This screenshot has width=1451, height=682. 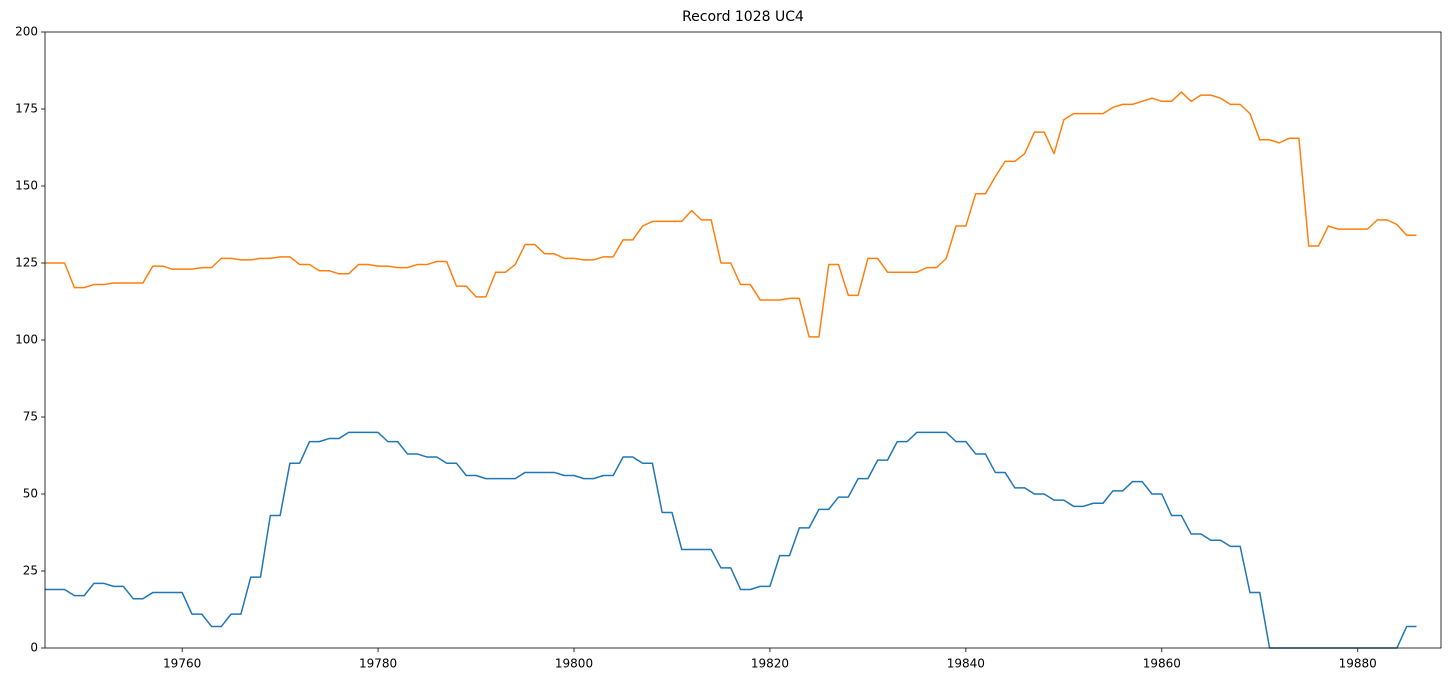 I want to click on y-tick-label: 75, so click(x=30, y=417).